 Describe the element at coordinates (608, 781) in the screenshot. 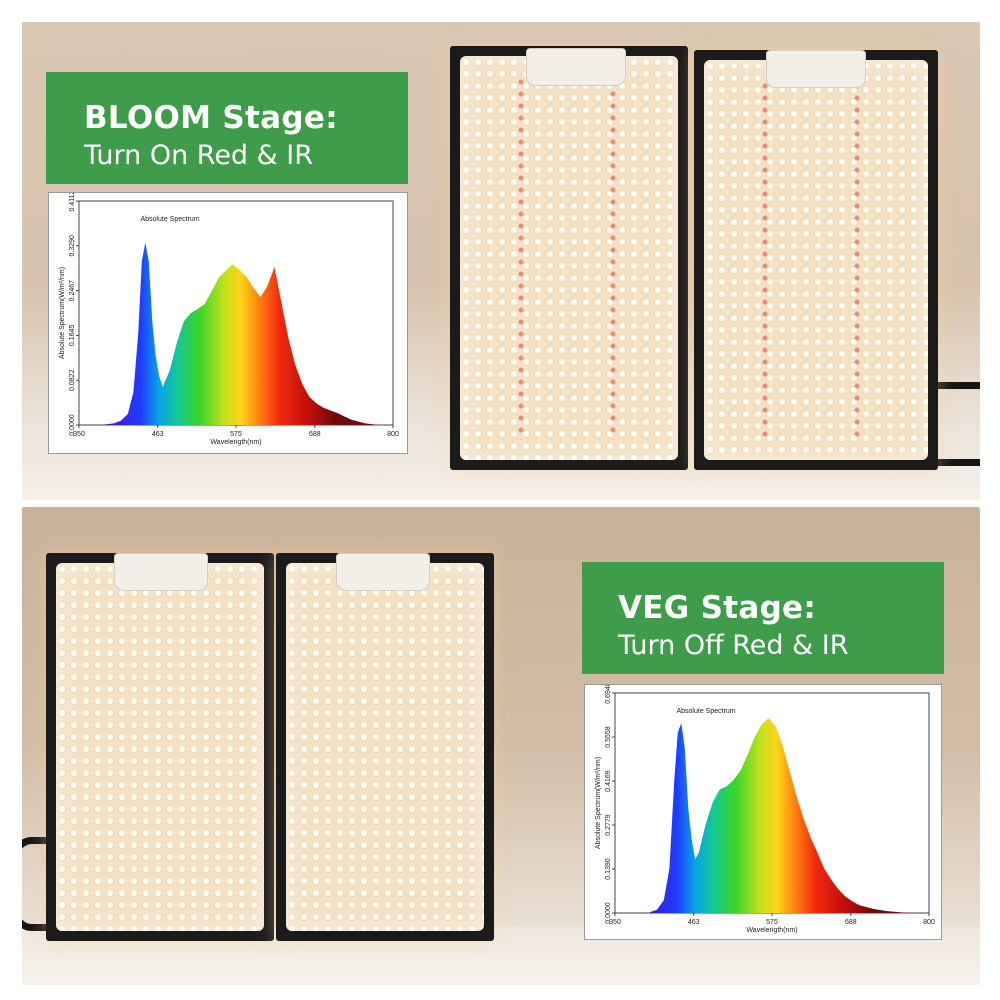

I see `y-tick-label: 0.4169` at that location.